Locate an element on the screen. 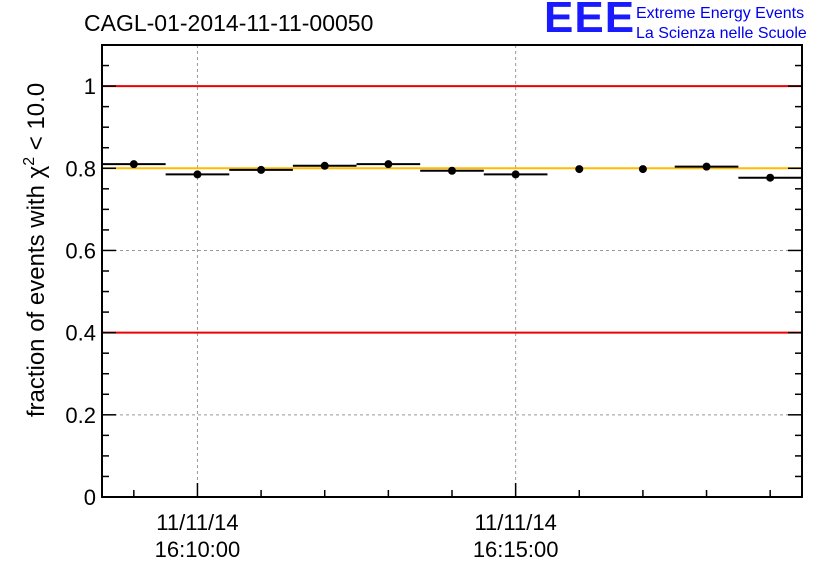 Image resolution: width=836 pixels, height=572 pixels. x-tick-label-time: 16:15:00 is located at coordinates (516, 549).